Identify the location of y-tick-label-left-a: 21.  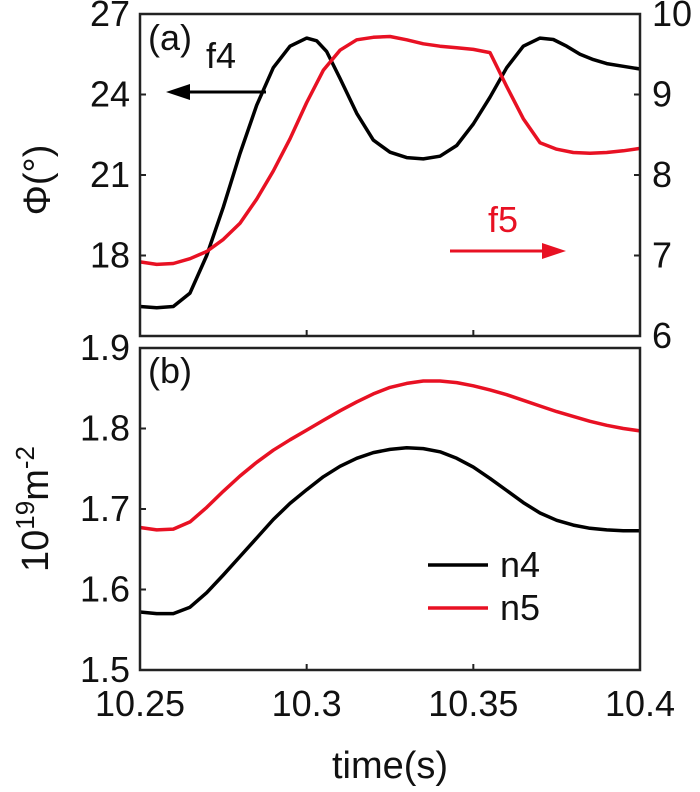
(110, 174).